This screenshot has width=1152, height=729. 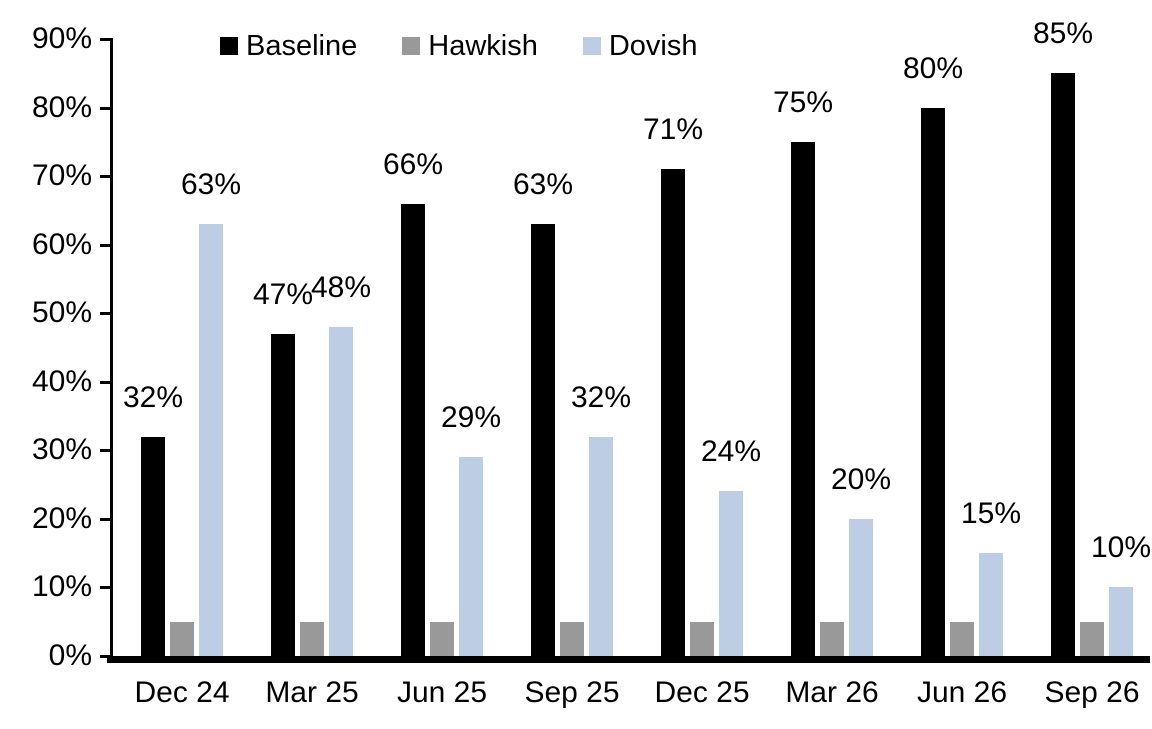 What do you see at coordinates (111, 351) in the screenshot?
I see `y-axis-line` at bounding box center [111, 351].